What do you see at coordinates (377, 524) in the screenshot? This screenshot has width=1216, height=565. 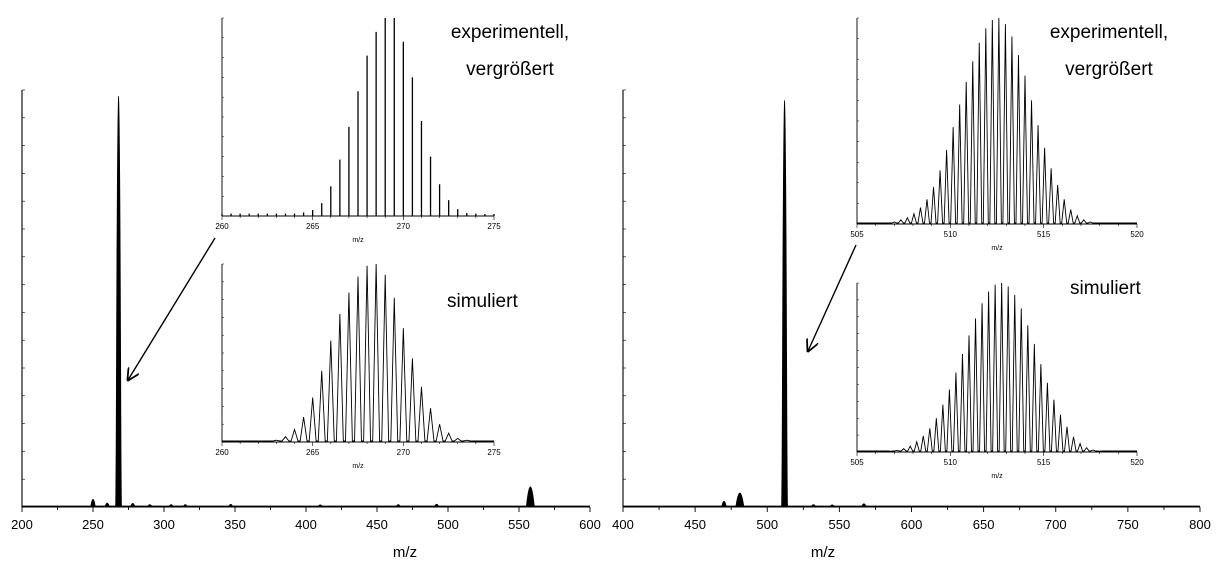 I see `left-x-tick-label: 450` at bounding box center [377, 524].